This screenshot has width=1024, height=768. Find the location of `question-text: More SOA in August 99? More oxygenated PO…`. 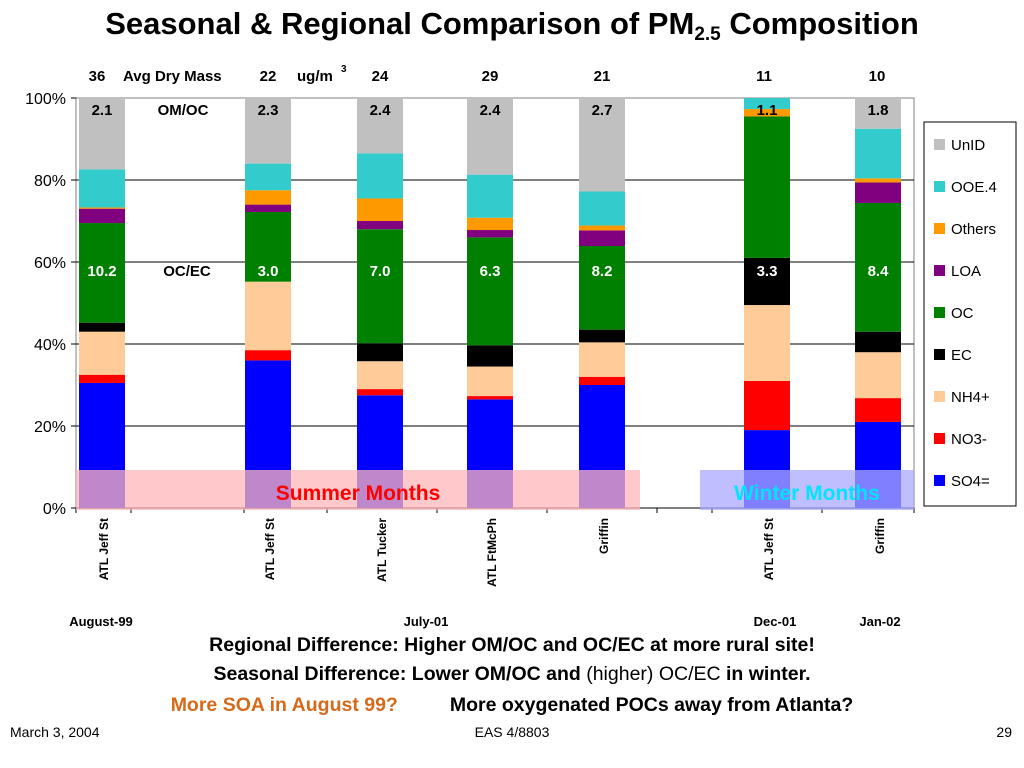

question-text: More SOA in August 99? More oxygenated PO… is located at coordinates (512, 705).